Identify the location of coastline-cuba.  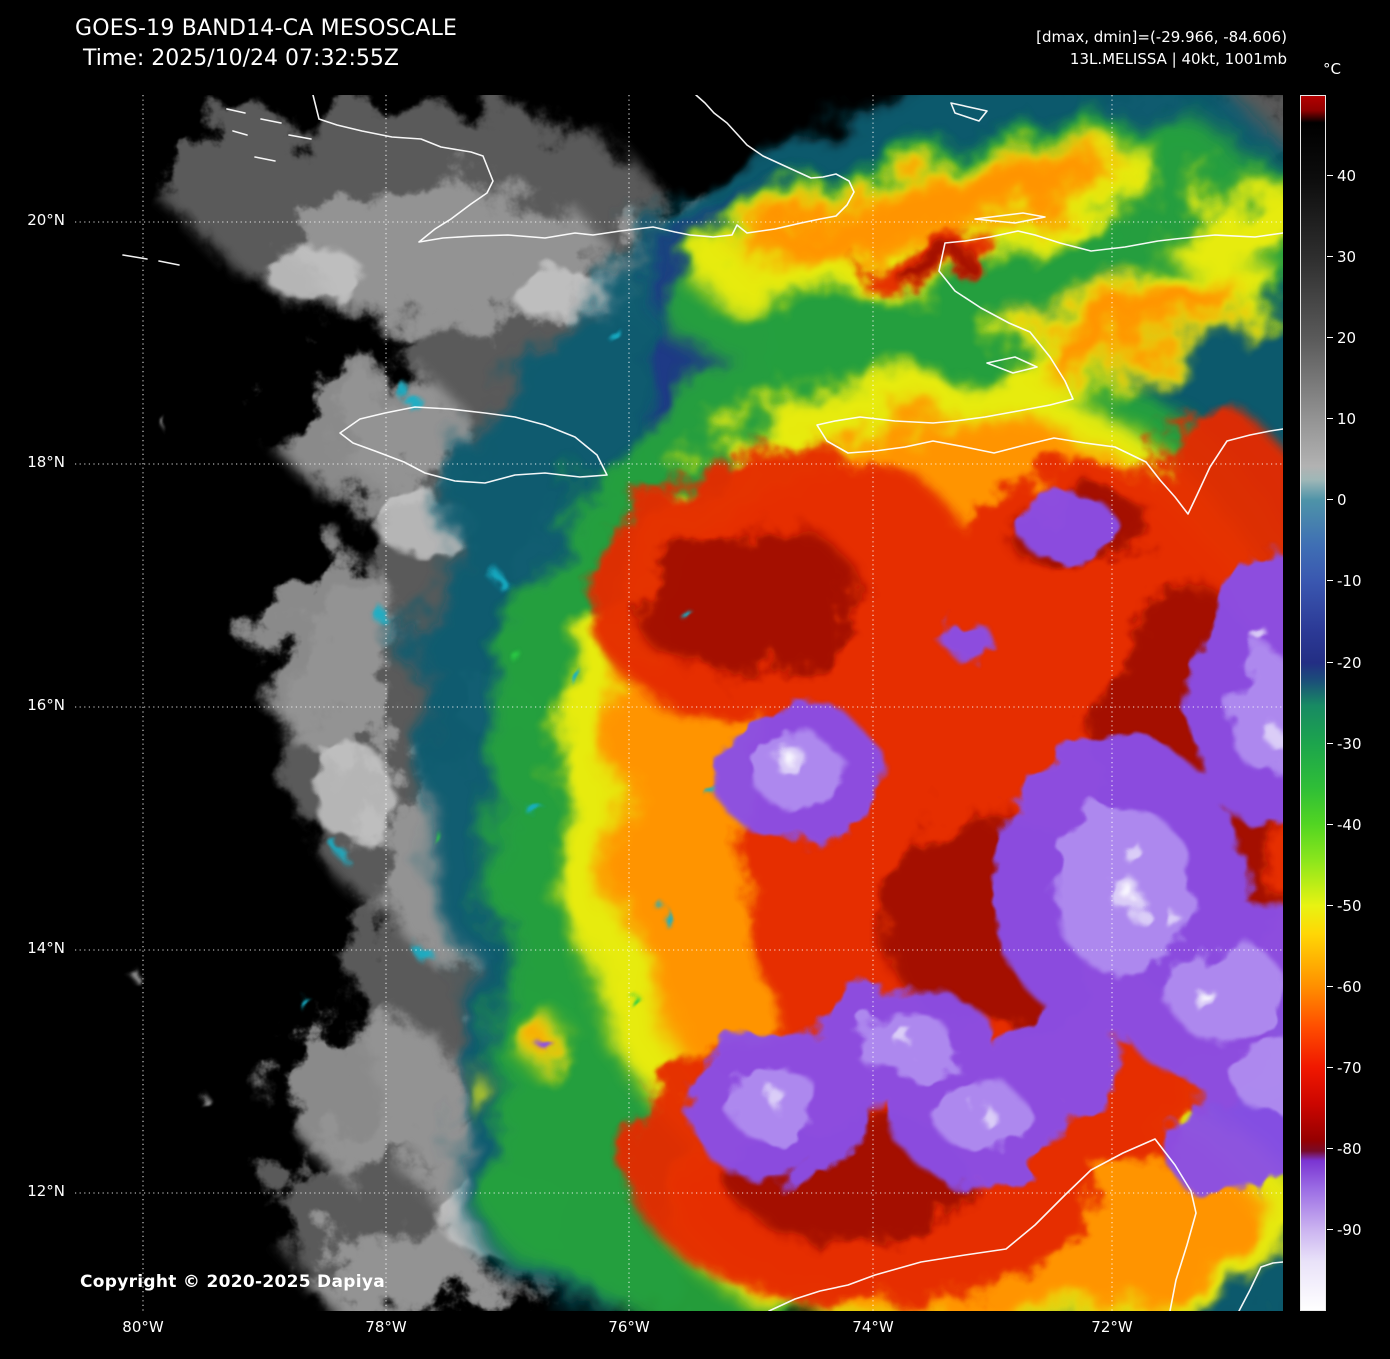
(583, 169).